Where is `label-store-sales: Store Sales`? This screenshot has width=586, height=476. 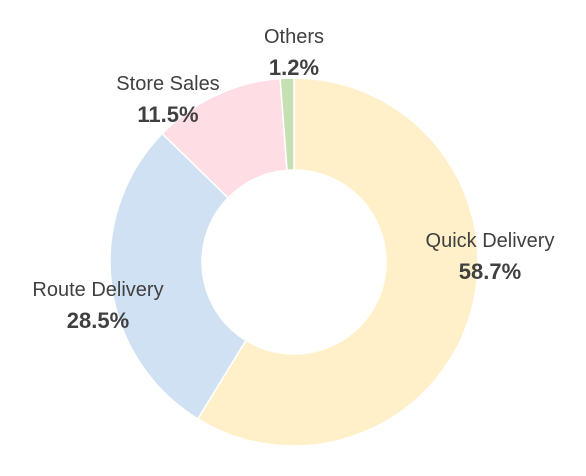
label-store-sales: Store Sales is located at coordinates (167, 84).